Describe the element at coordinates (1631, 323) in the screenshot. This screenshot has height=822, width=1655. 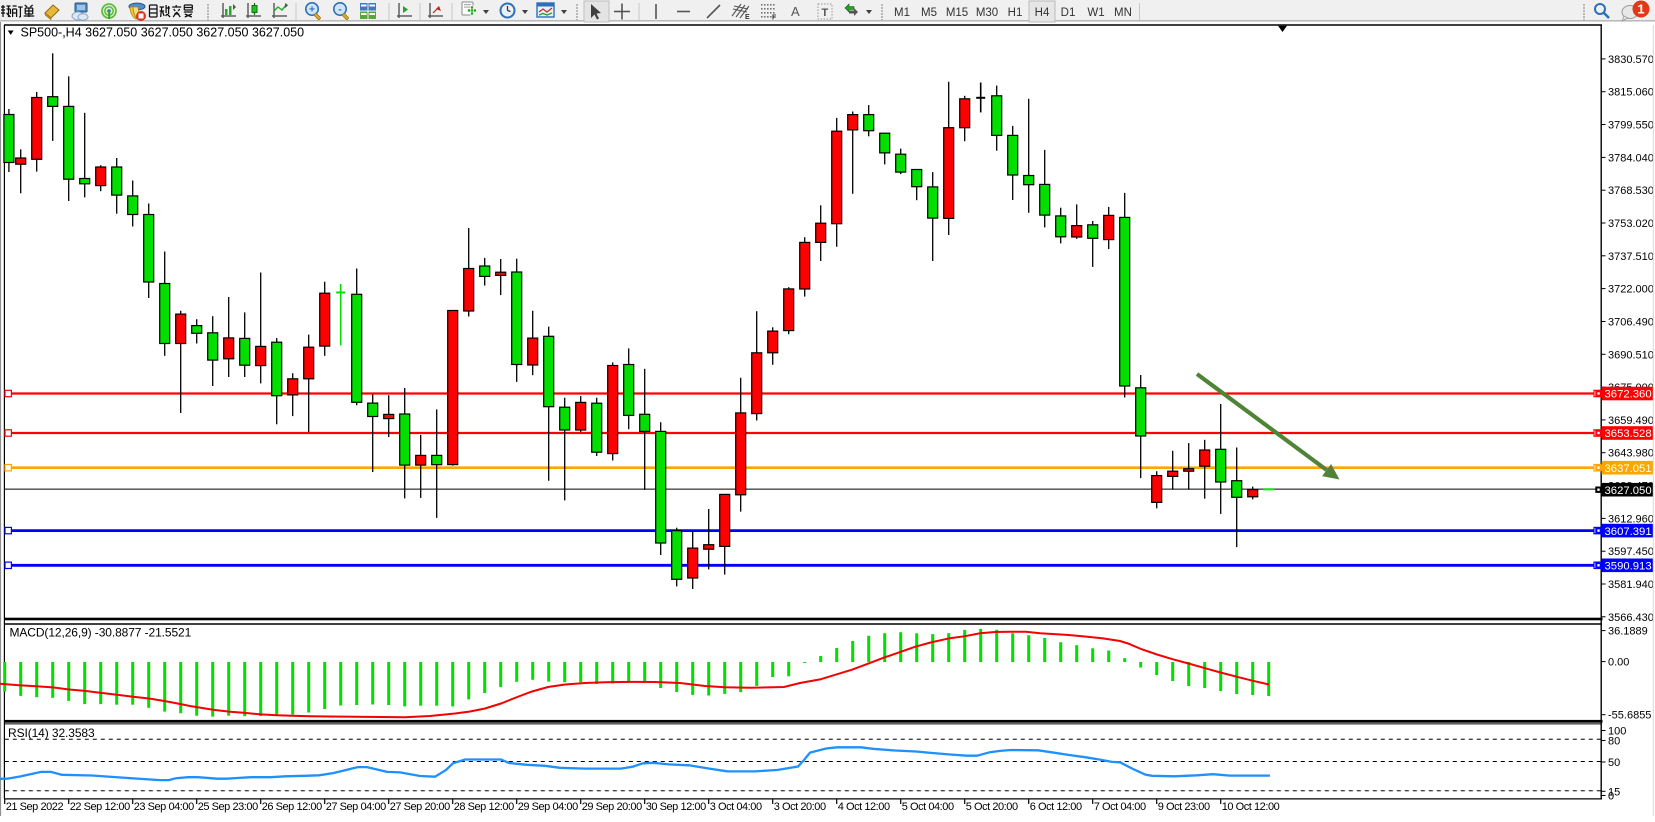
I see `svg-text: 3706.490` at that location.